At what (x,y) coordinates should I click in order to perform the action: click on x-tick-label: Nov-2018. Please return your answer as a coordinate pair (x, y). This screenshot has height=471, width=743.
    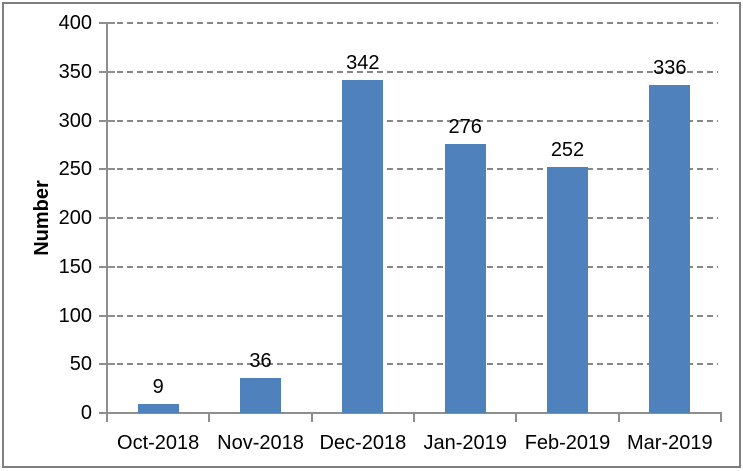
    Looking at the image, I should click on (260, 443).